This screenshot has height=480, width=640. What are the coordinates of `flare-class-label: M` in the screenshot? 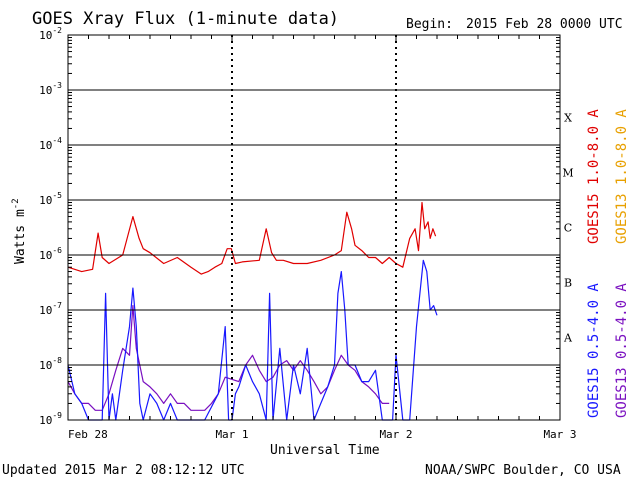 It's located at (567, 173).